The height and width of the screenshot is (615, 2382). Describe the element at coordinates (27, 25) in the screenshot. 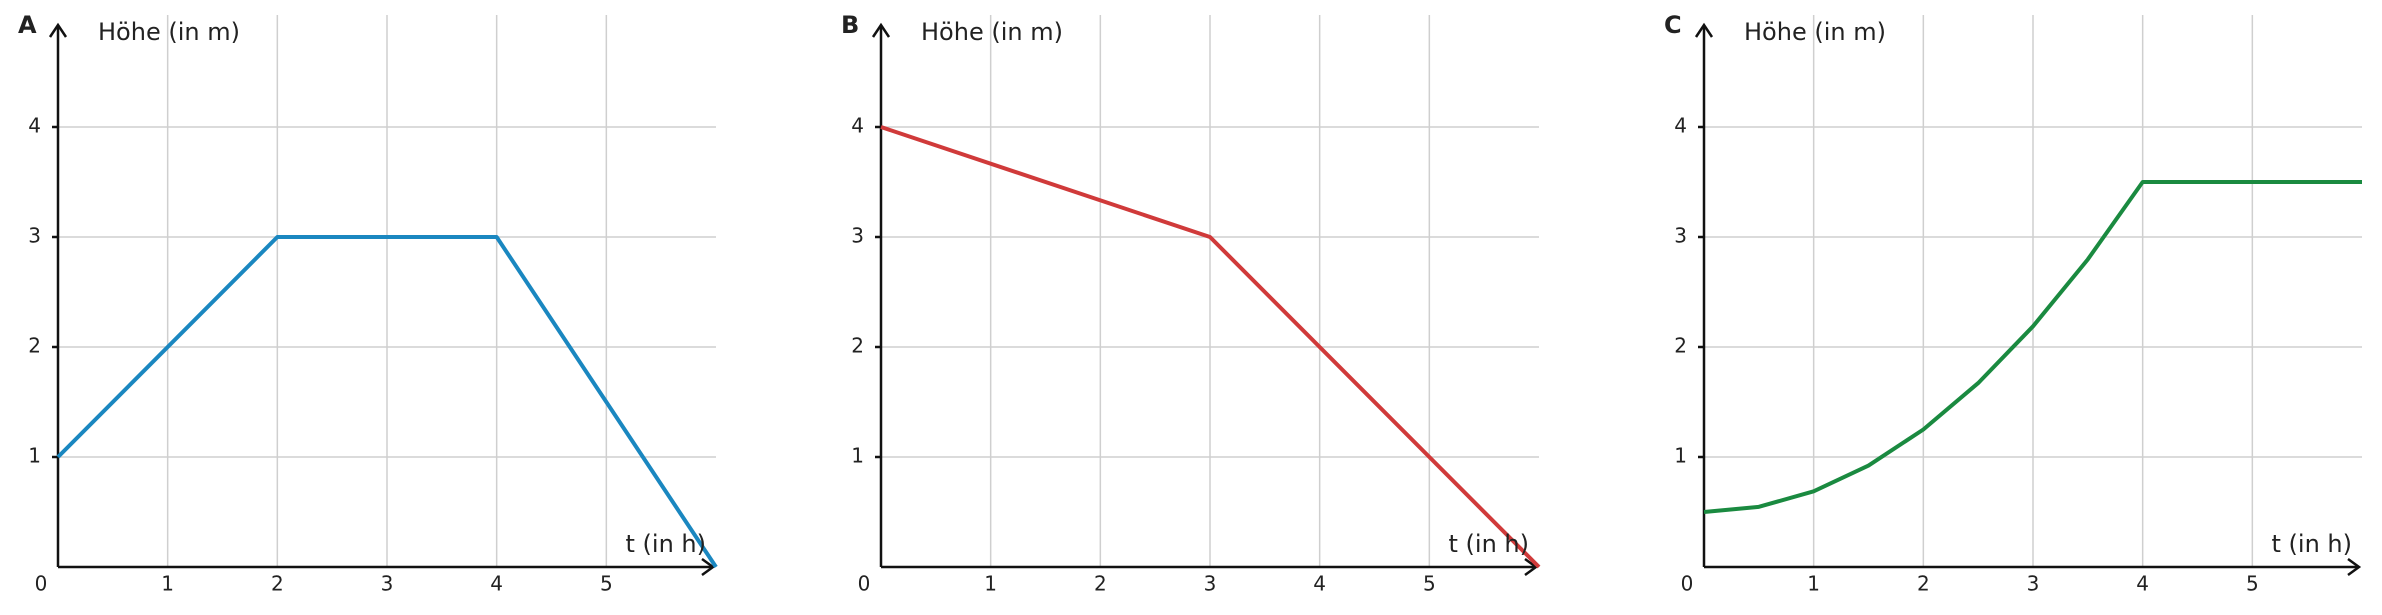

I see `panel-label: A` at that location.